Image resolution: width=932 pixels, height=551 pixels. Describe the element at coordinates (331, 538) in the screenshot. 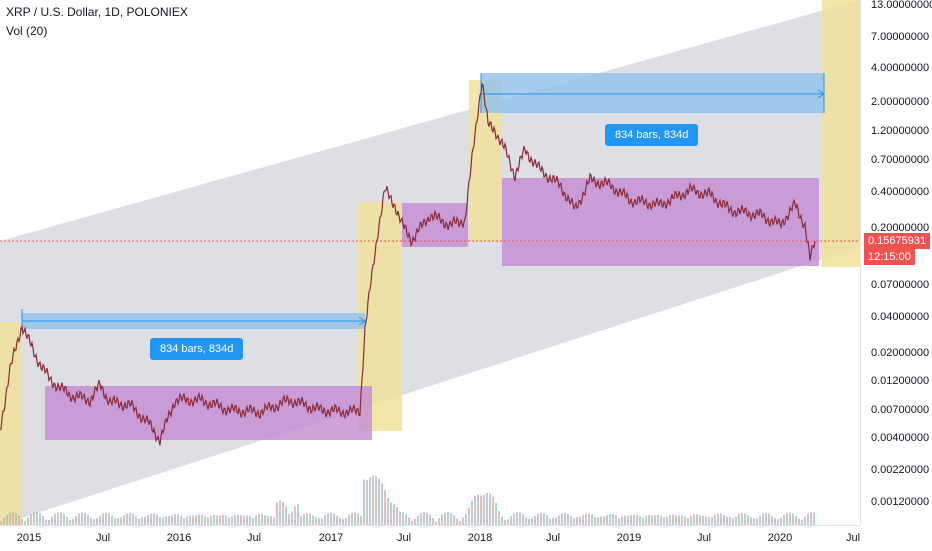

I see `time-tick: 2017` at that location.